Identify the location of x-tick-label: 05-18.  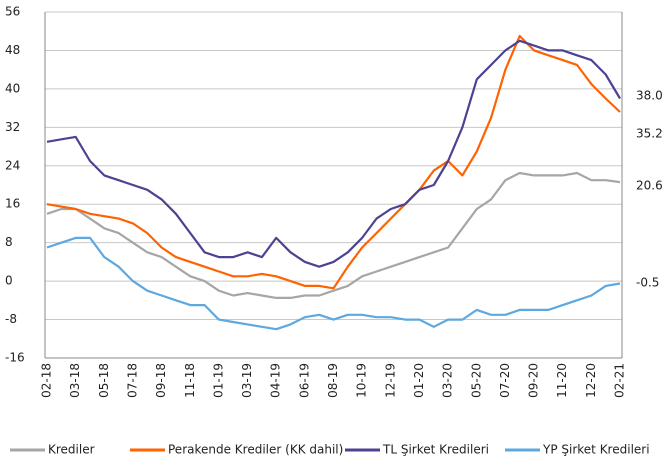
(104, 380).